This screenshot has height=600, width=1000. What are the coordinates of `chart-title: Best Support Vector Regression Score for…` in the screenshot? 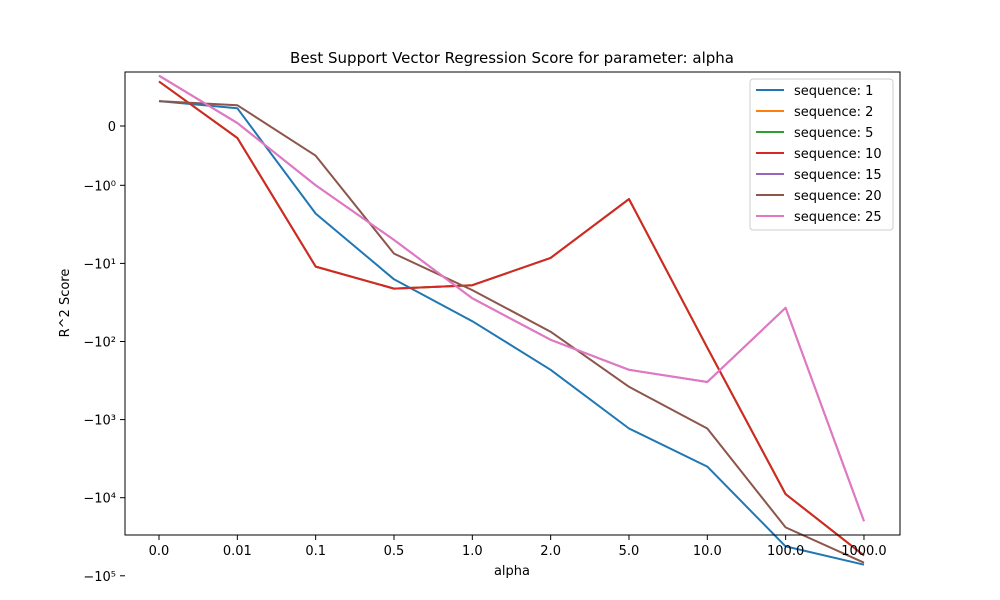 It's located at (512, 58).